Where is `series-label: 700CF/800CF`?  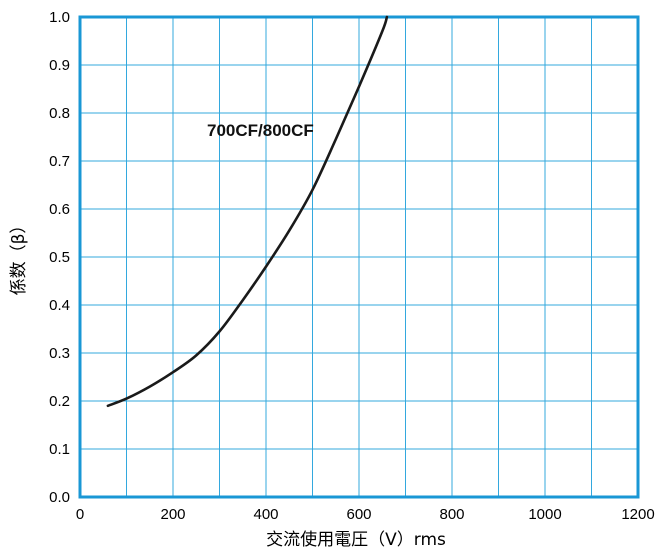 series-label: 700CF/800CF is located at coordinates (260, 130).